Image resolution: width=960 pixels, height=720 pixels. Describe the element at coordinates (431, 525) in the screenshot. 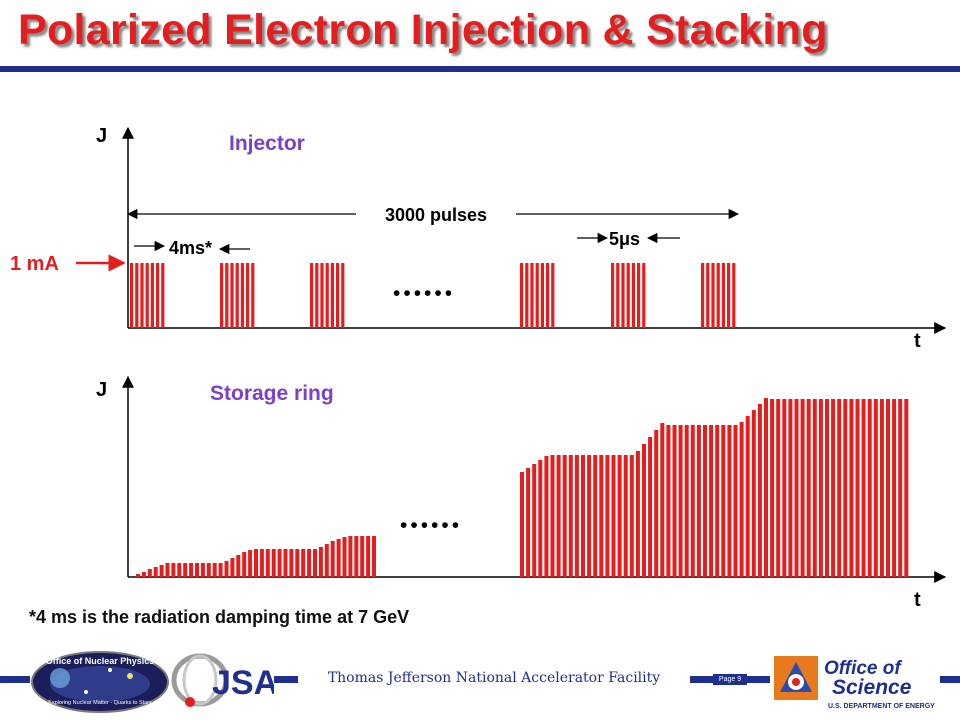

I see `storage-ellipsis: ••••••` at that location.